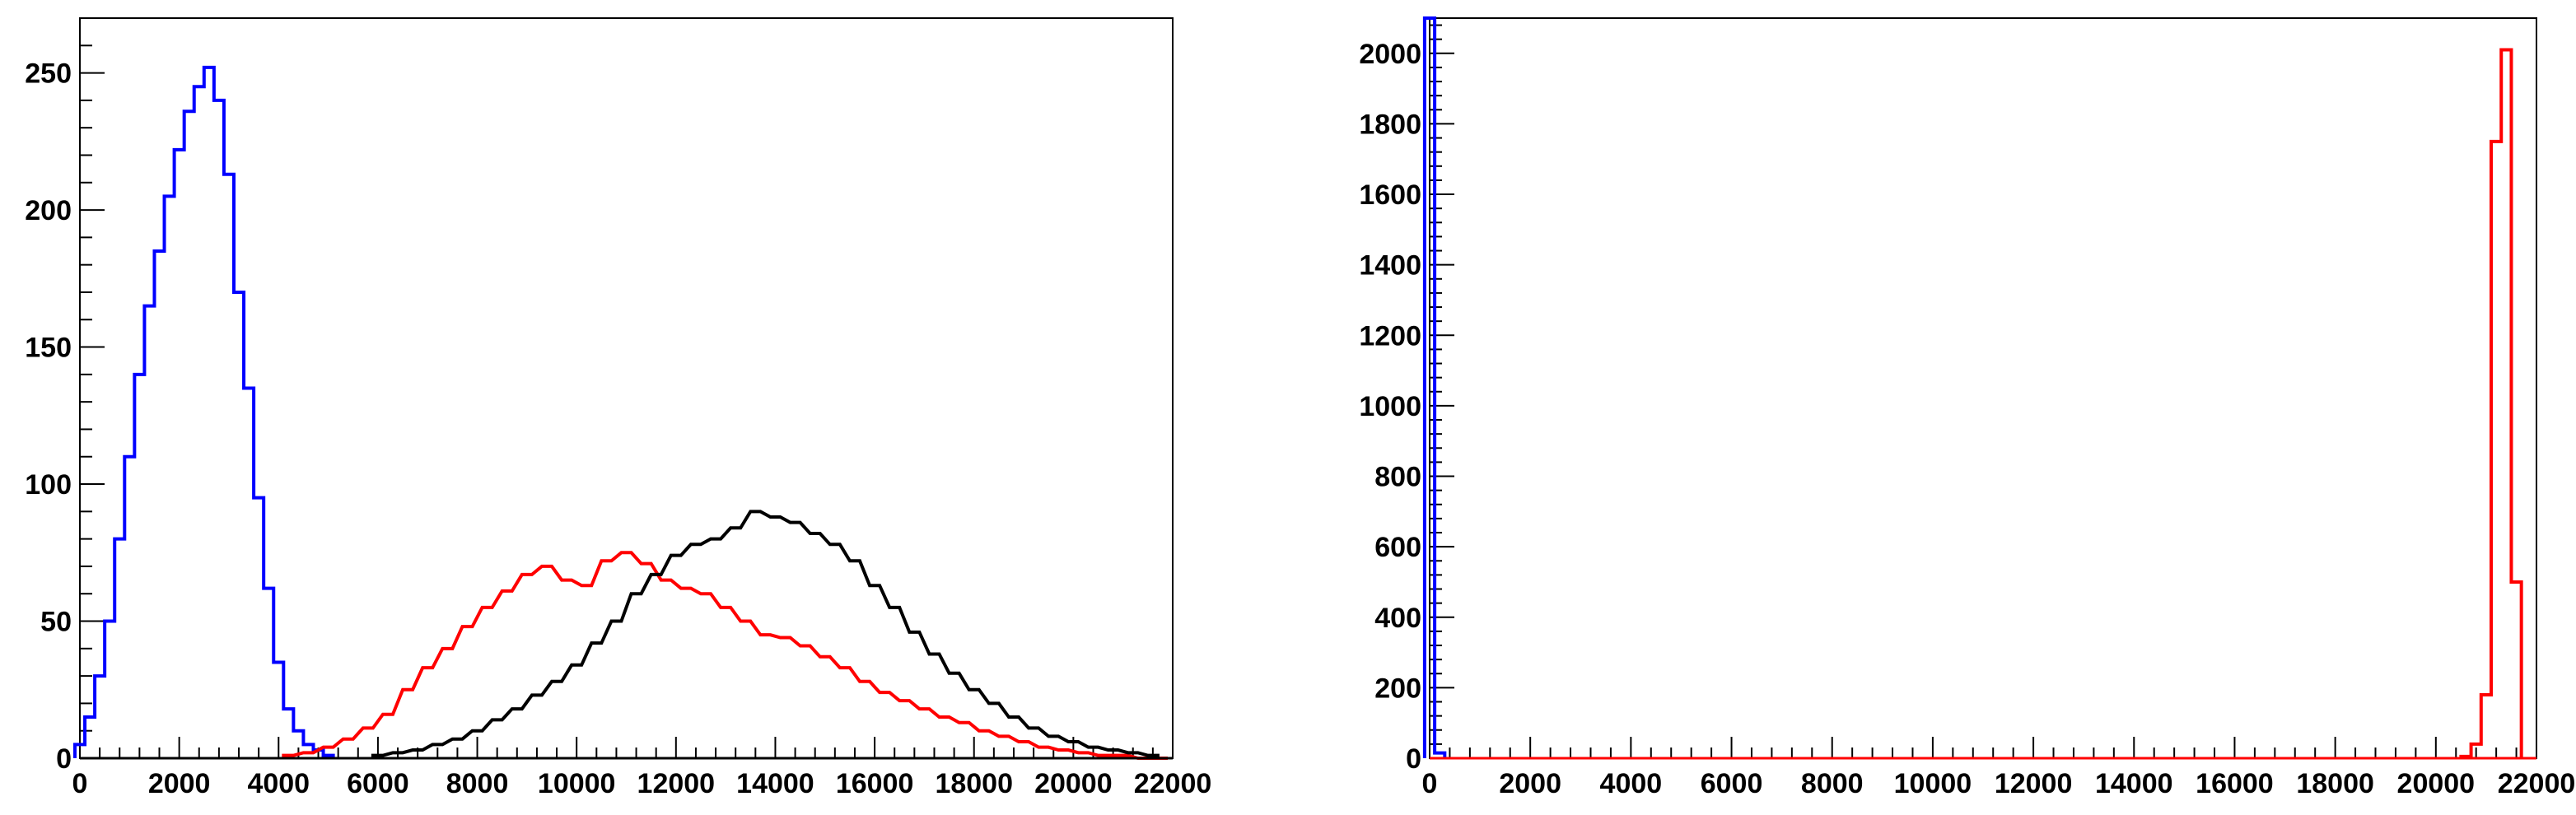 Image resolution: width=2576 pixels, height=815 pixels. I want to click on y-tick-label: 600, so click(1397, 547).